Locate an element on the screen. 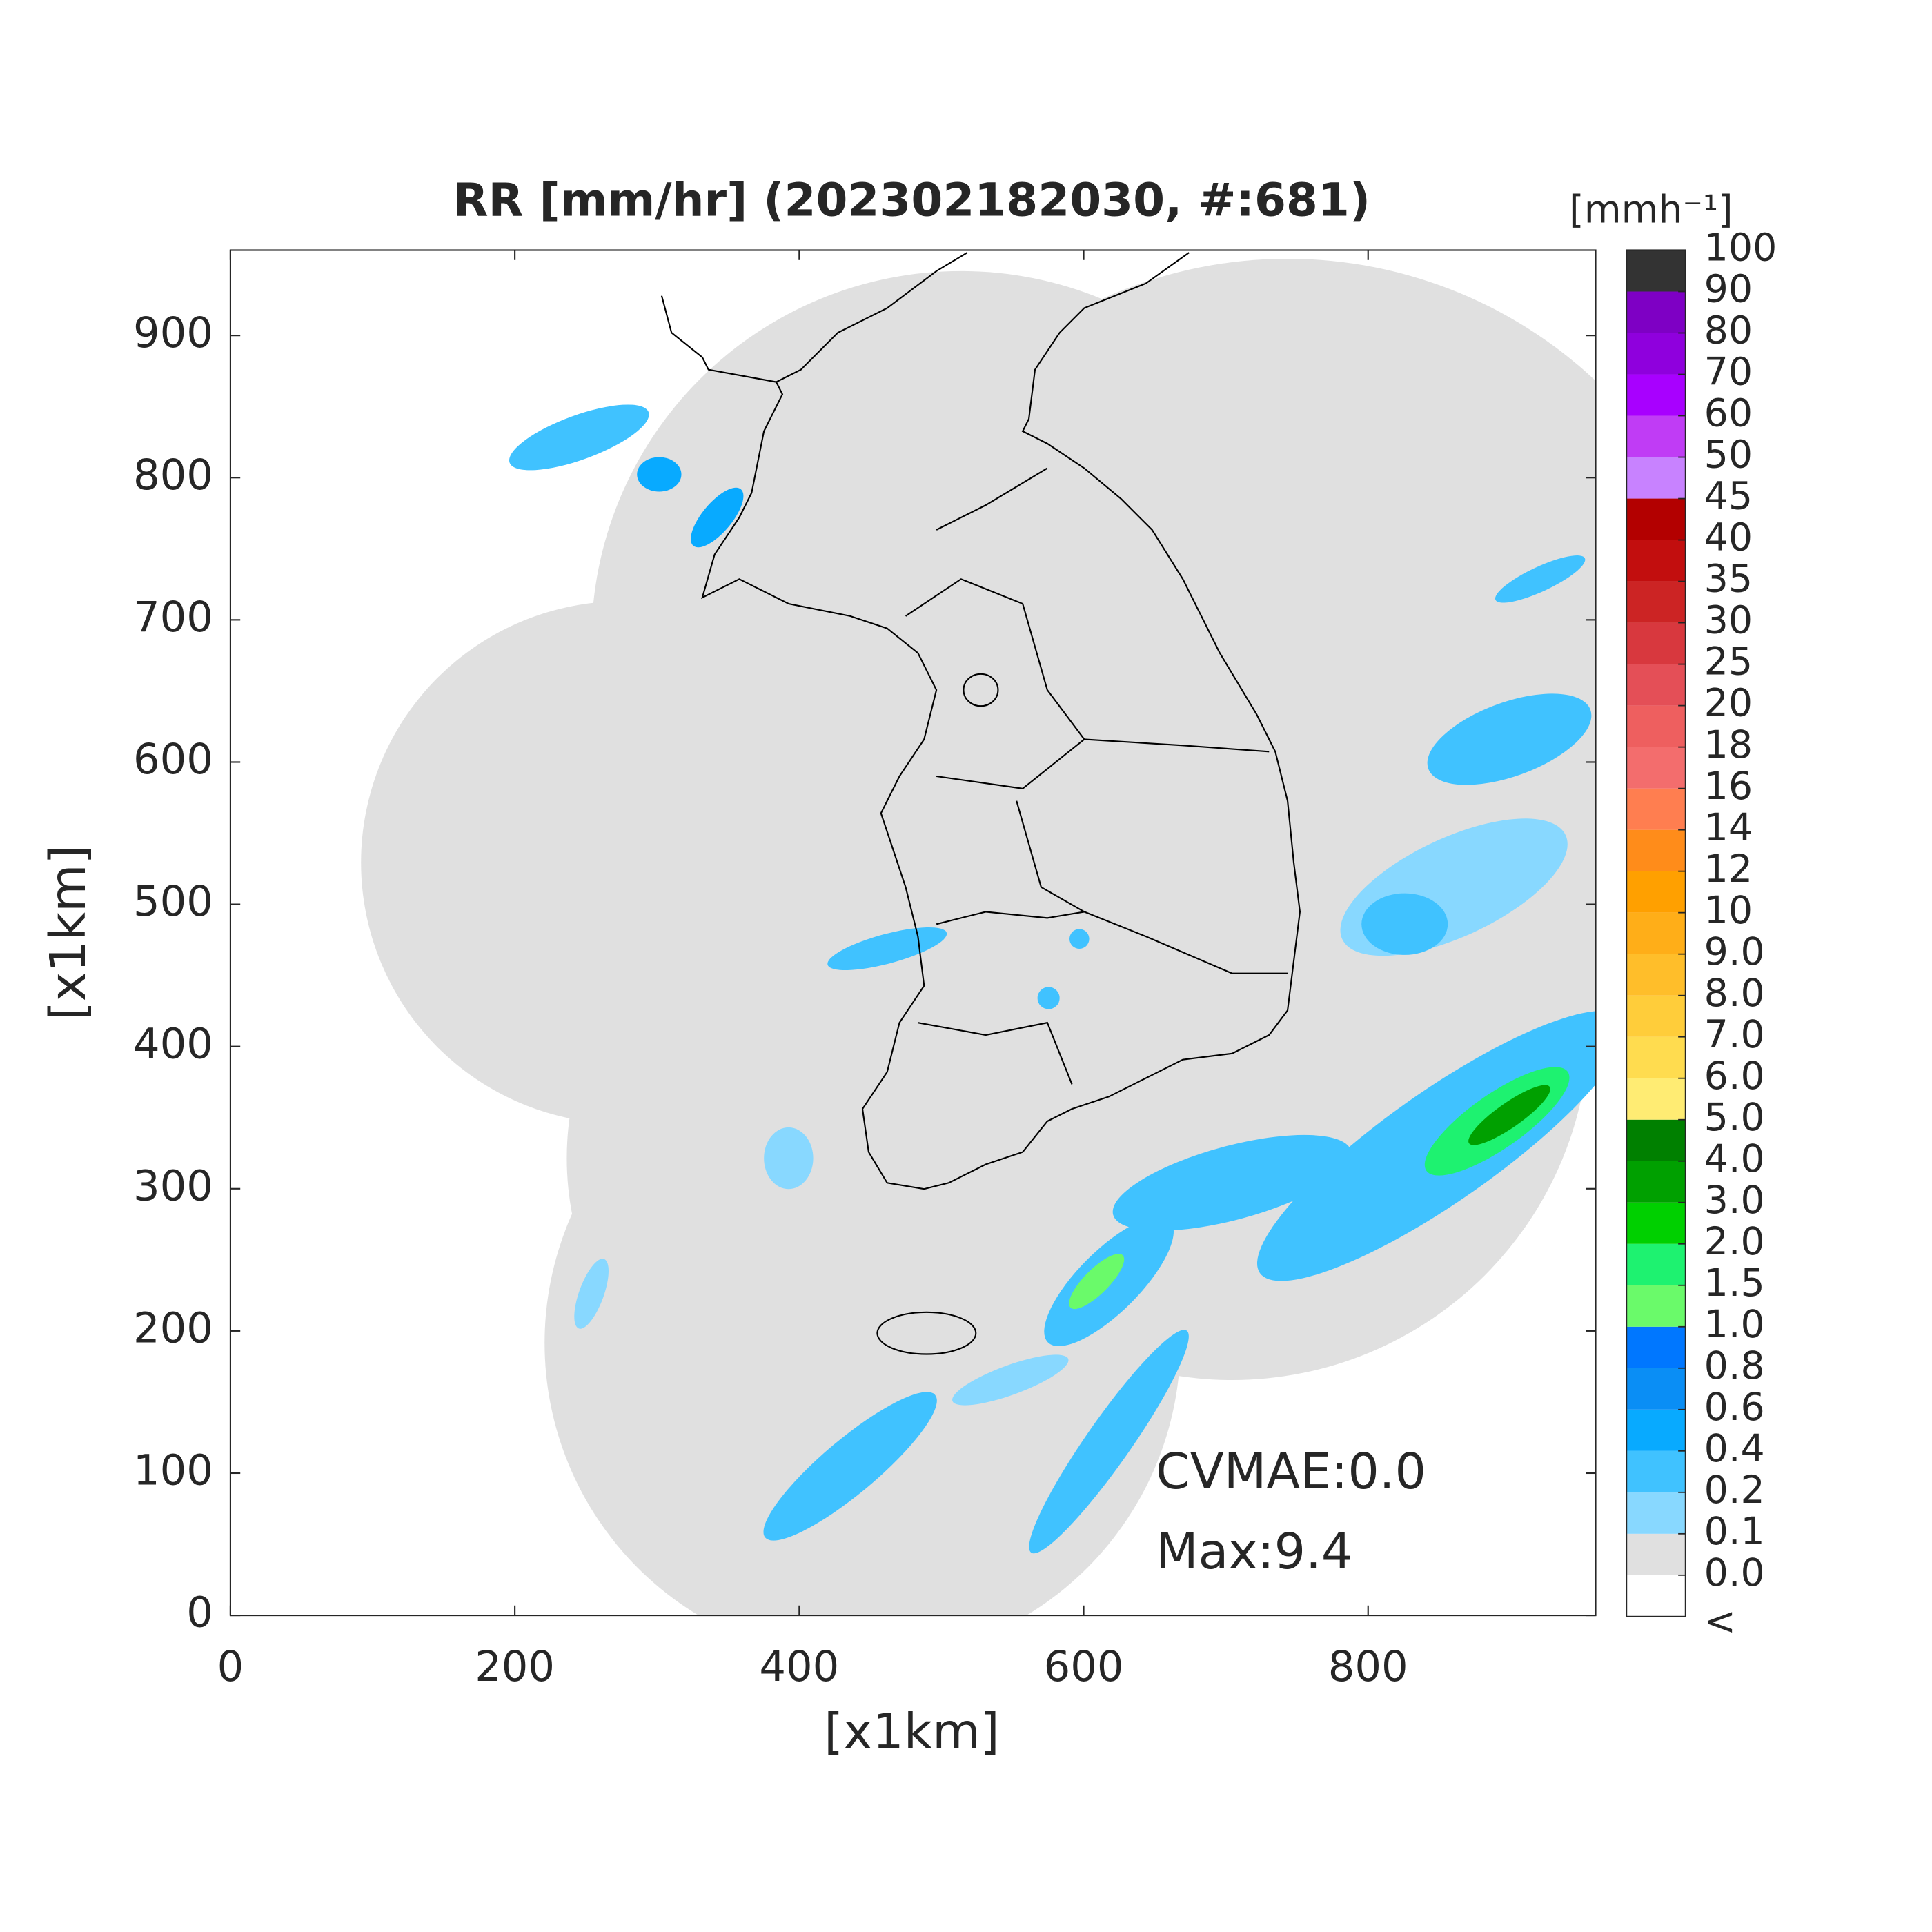 This screenshot has height=1932, width=1932. seoul-boundary is located at coordinates (981, 690).